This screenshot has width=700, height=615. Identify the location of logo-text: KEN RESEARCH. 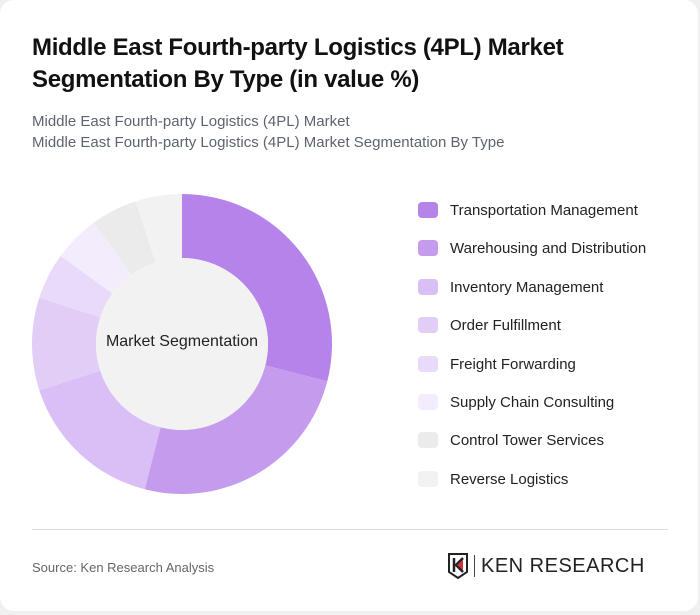
(563, 565).